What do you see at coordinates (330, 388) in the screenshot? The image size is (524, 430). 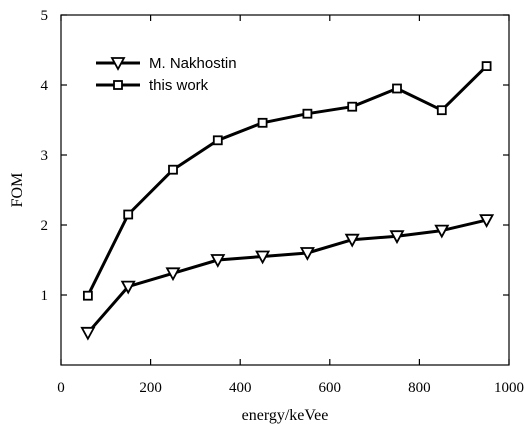 I see `x-tick-label: 600` at bounding box center [330, 388].